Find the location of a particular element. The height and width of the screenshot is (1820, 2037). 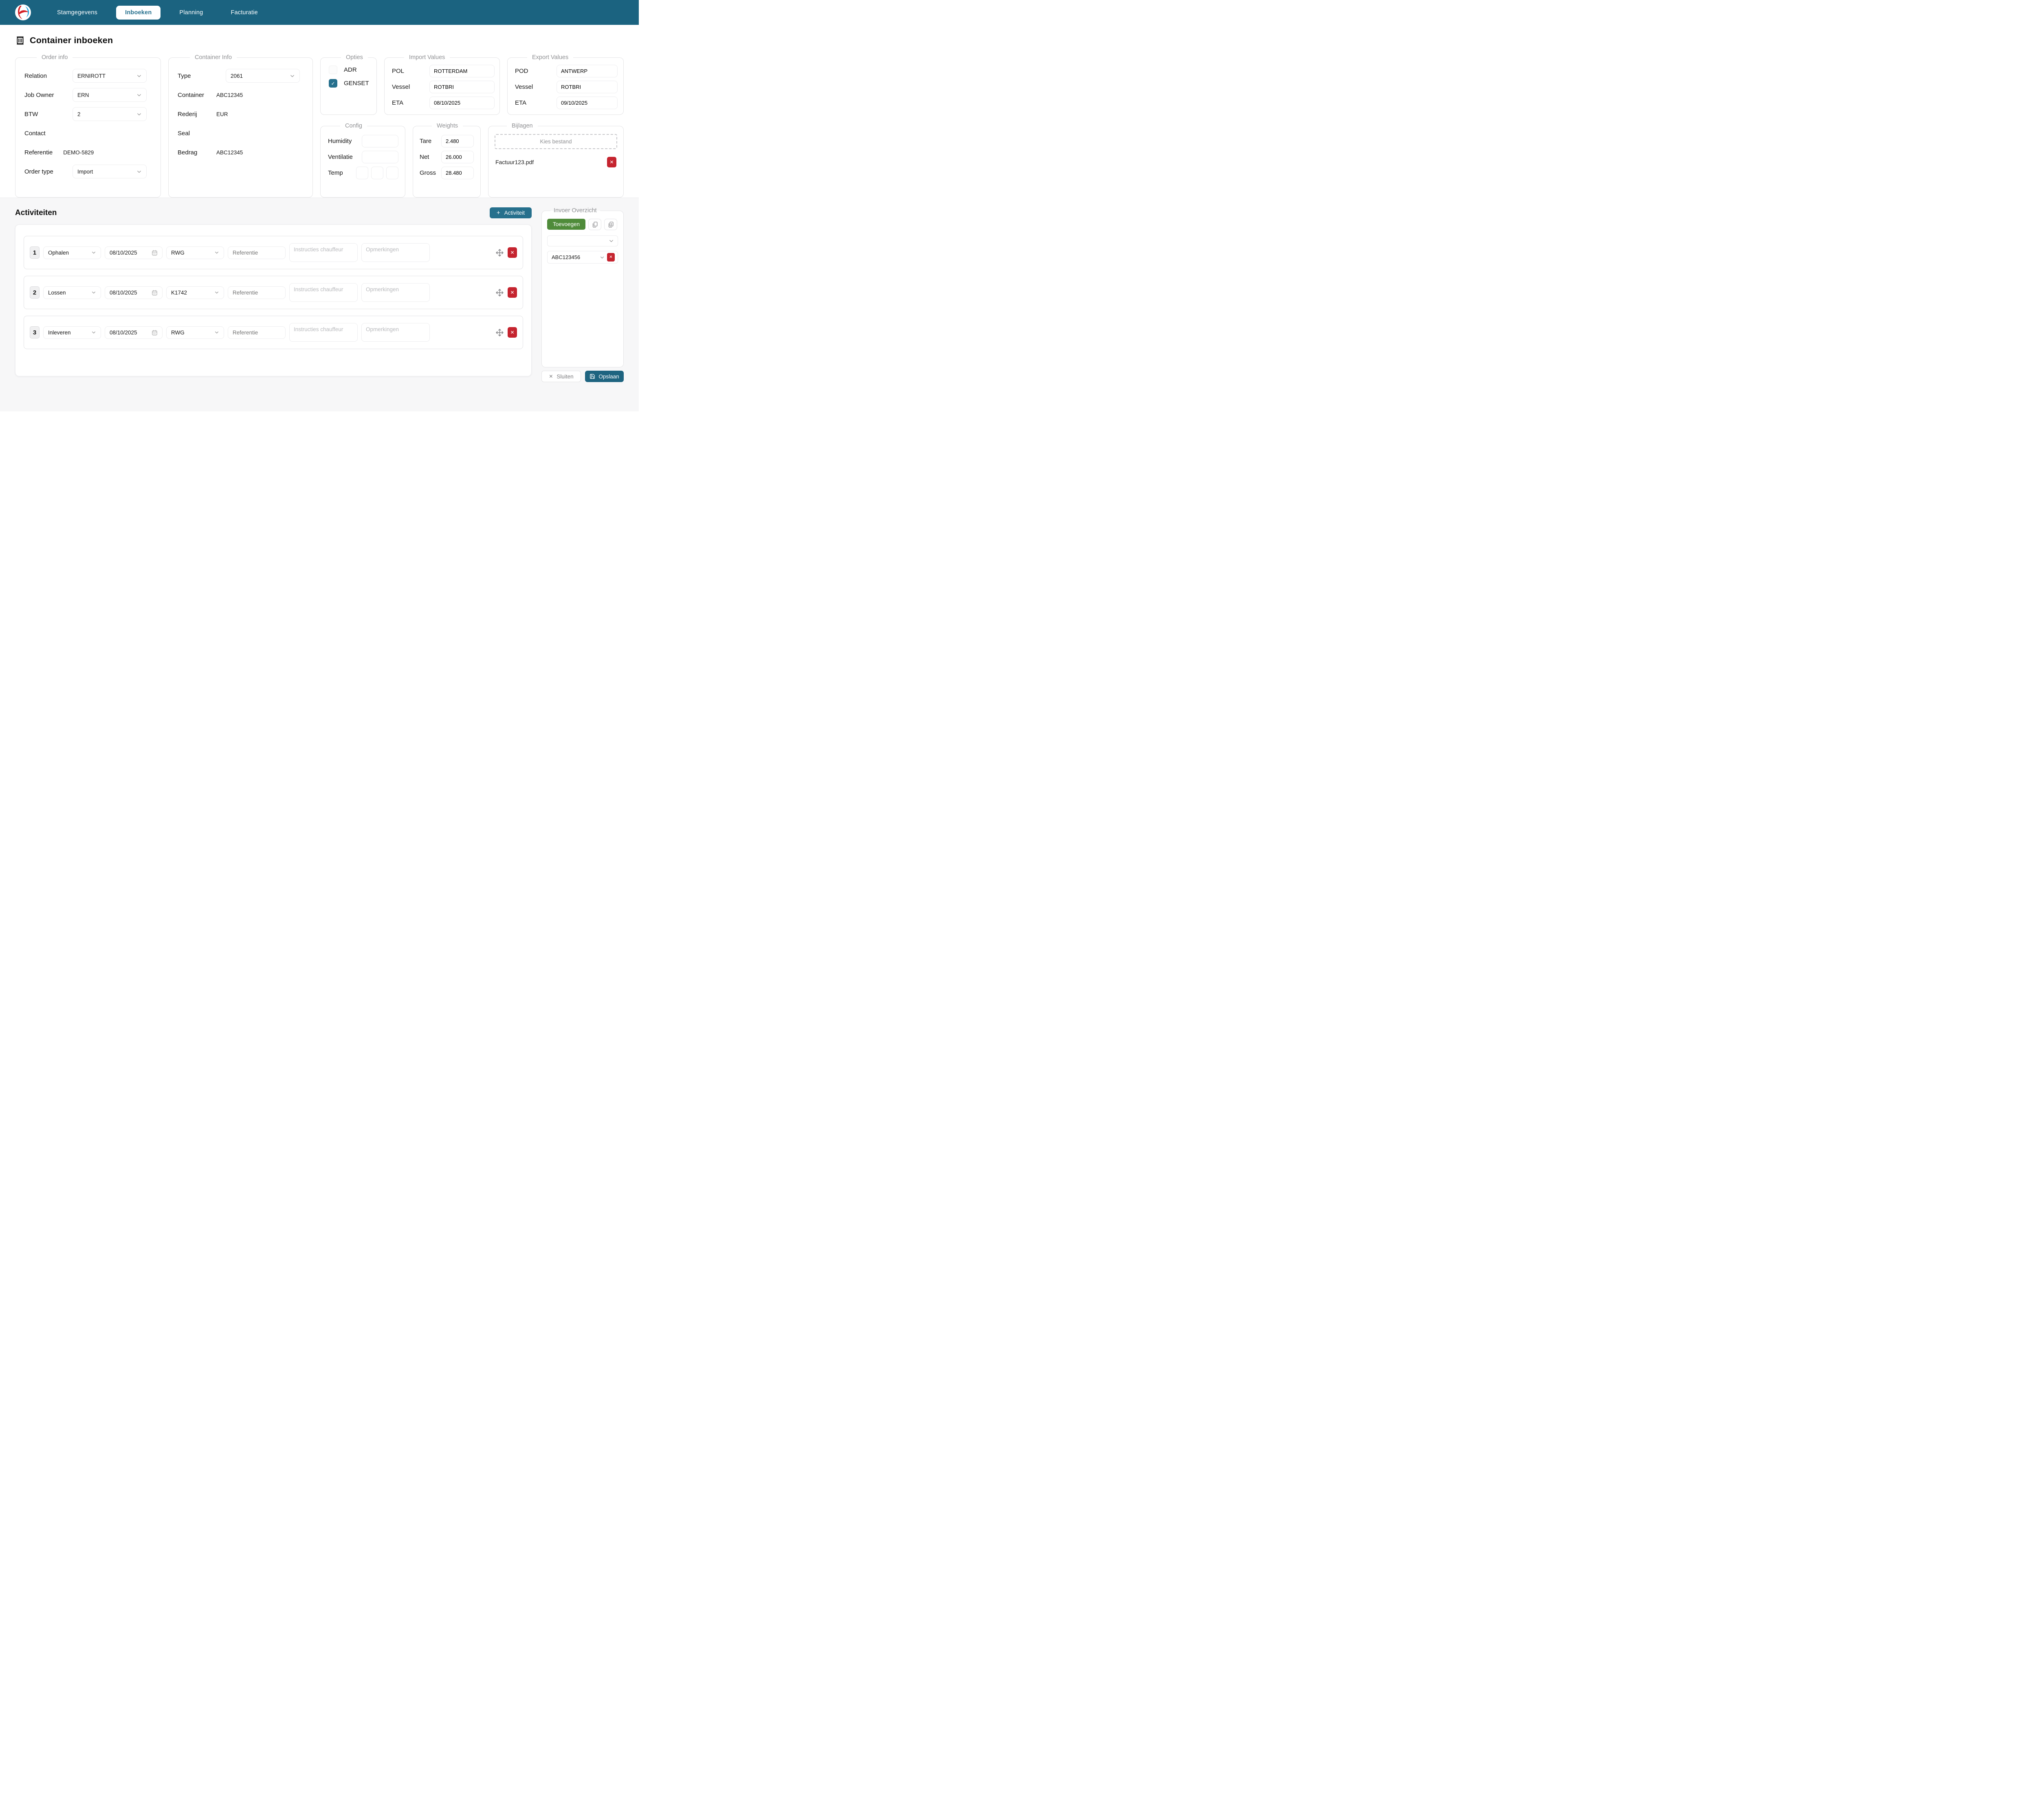

opslaan-button: Opslaan is located at coordinates (604, 377).